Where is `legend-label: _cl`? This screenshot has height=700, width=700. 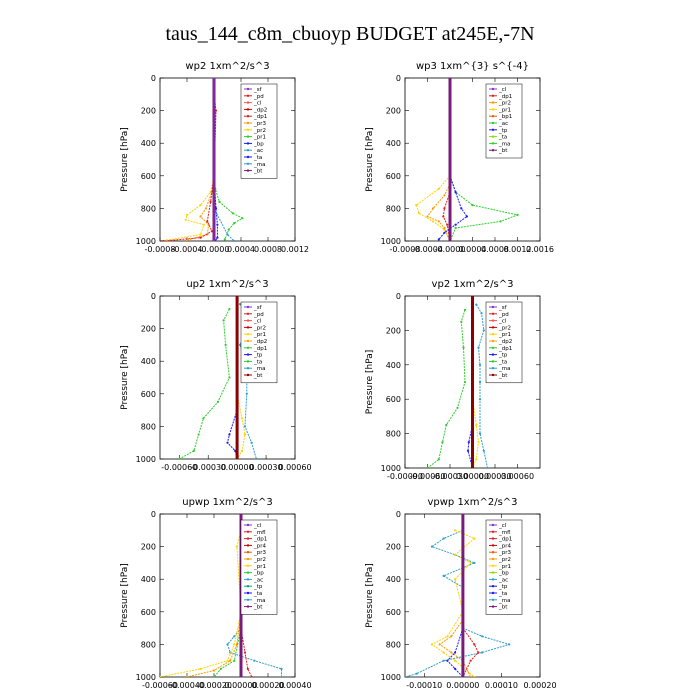
legend-label: _cl is located at coordinates (257, 526).